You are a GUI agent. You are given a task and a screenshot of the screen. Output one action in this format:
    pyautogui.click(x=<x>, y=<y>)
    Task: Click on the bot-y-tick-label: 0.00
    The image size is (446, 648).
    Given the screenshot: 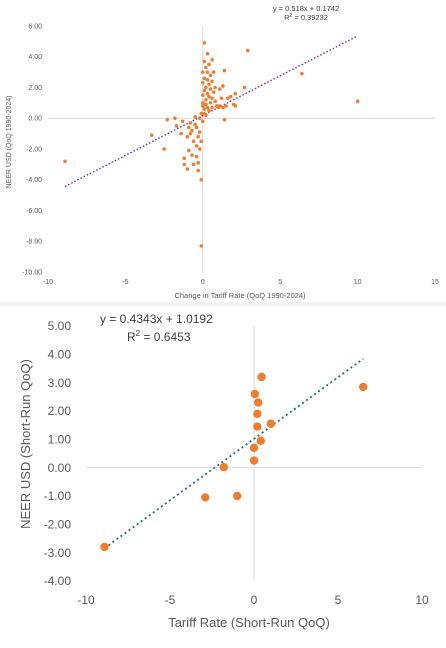 What is the action you would take?
    pyautogui.click(x=60, y=468)
    